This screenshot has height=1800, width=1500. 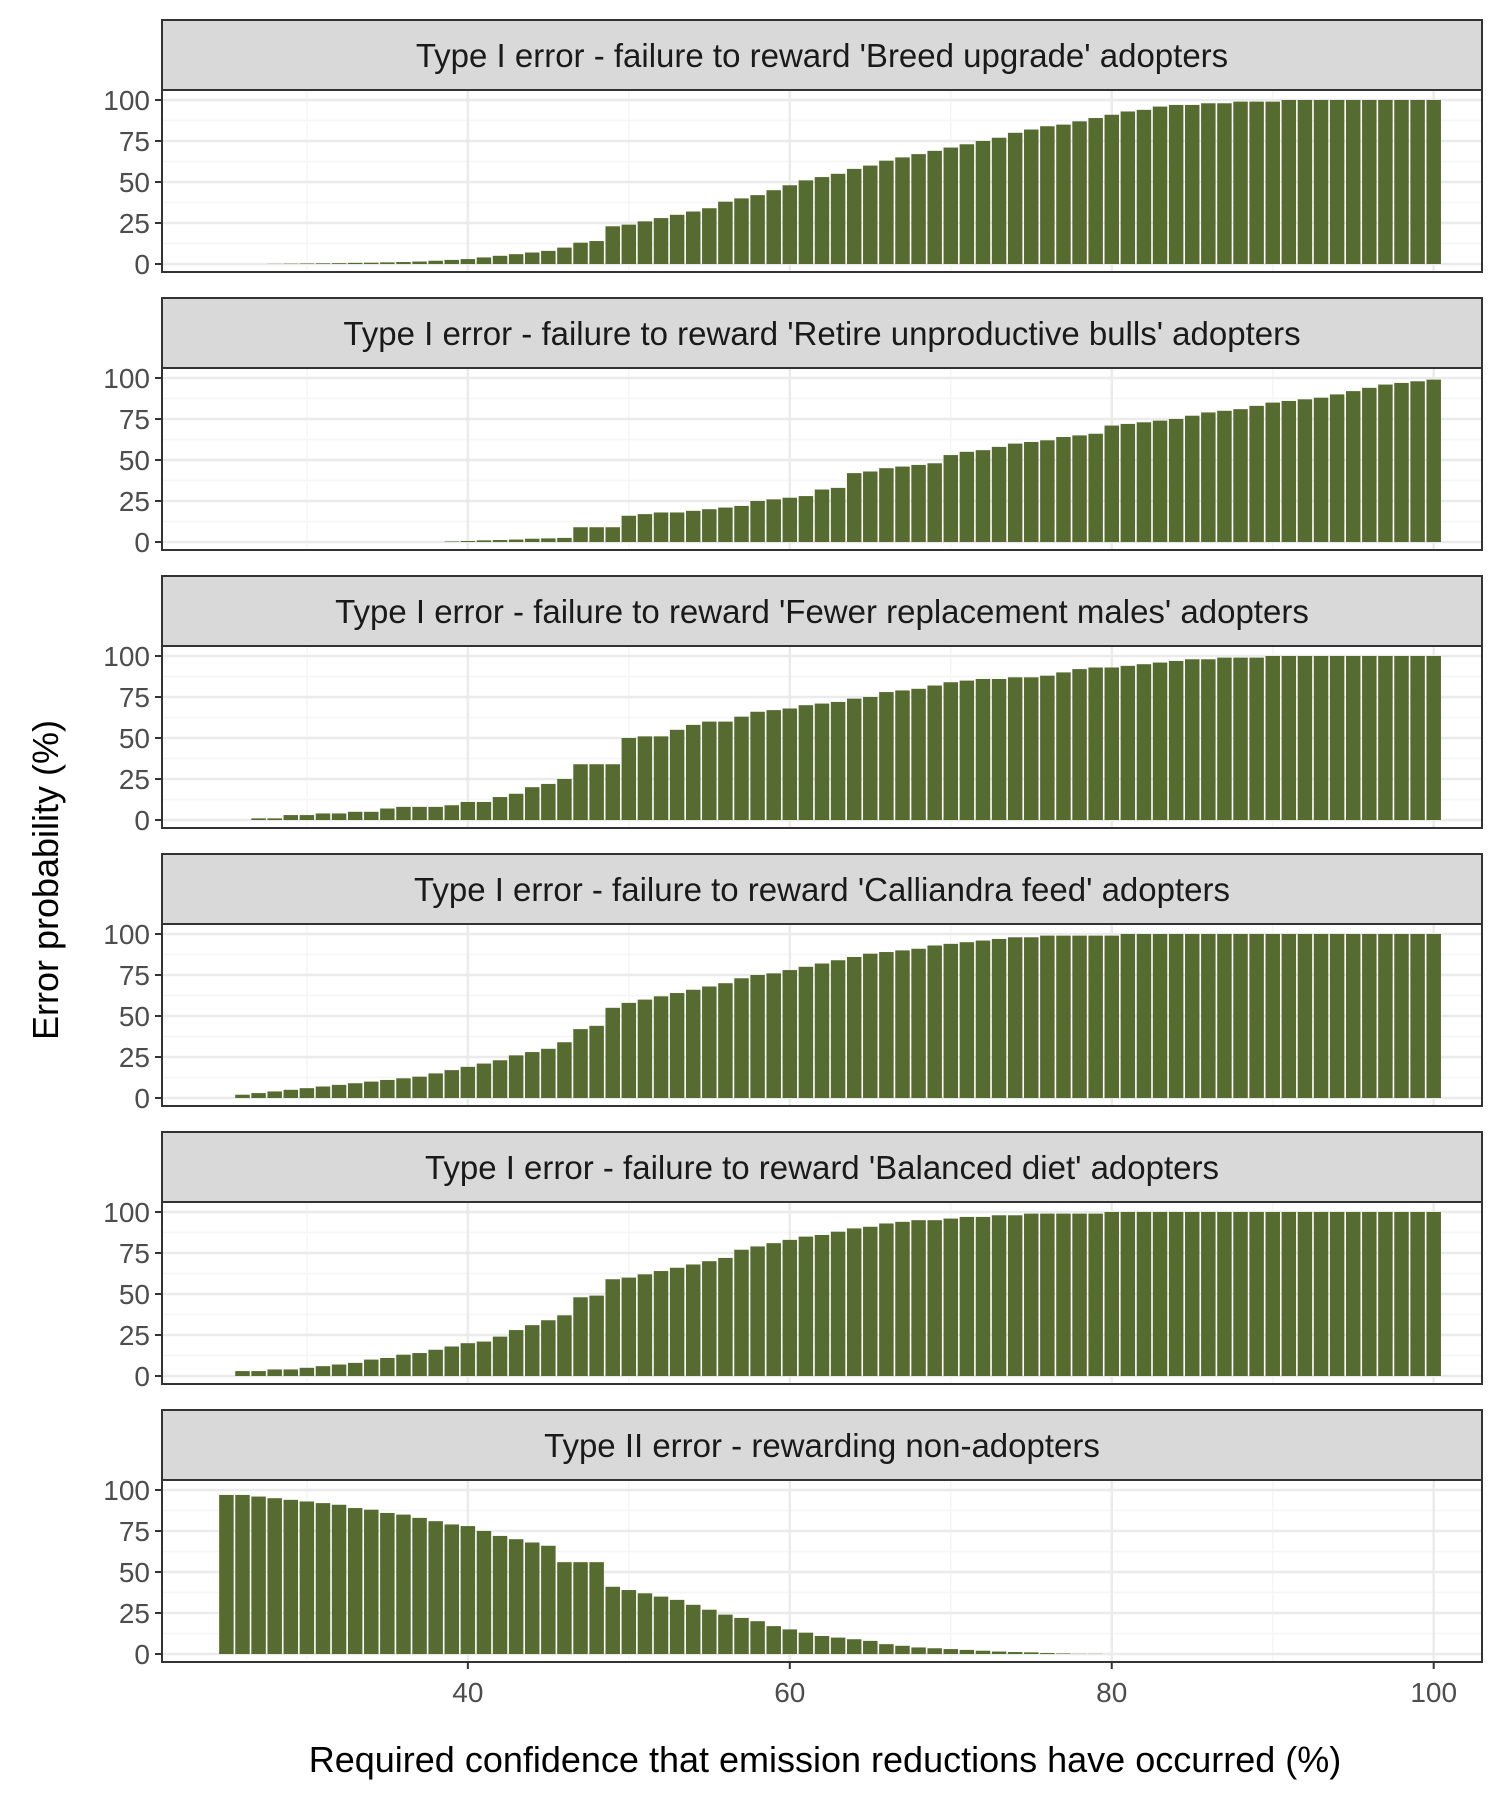 I want to click on facet-title: Type II error - rewarding non-adopters, so click(x=822, y=1445).